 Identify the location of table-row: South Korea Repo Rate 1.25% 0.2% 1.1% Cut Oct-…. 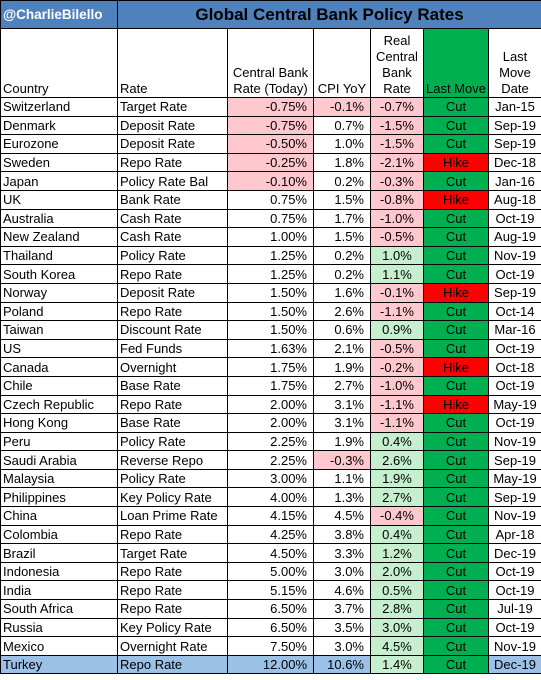
(270, 274).